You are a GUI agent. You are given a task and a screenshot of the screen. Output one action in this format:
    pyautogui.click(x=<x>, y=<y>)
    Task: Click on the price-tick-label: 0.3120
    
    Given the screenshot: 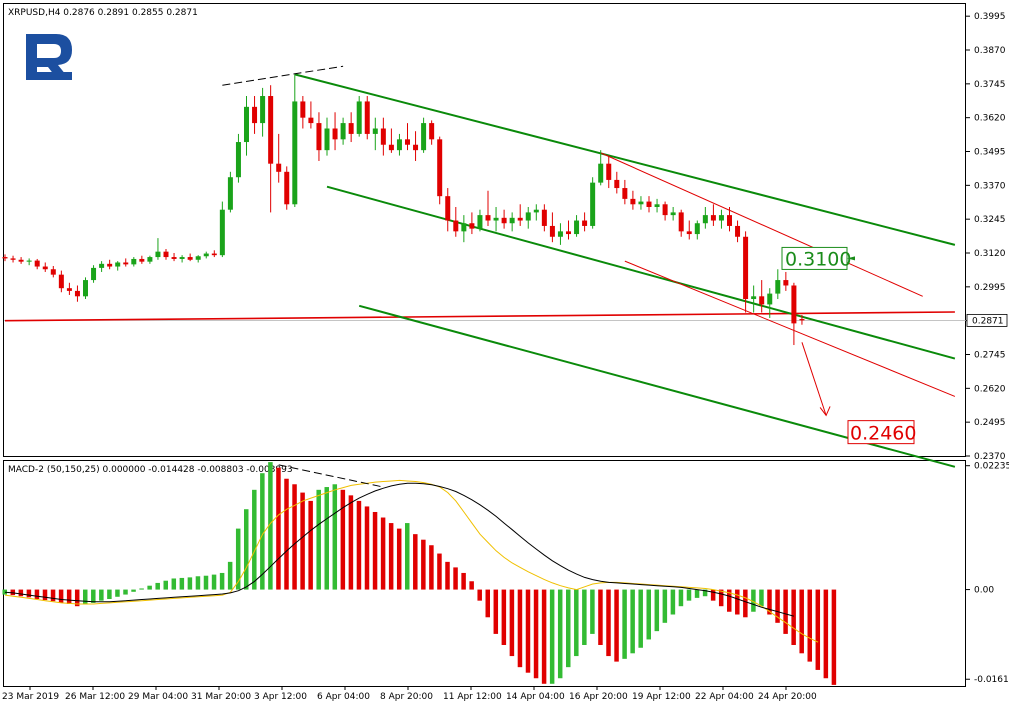 What is the action you would take?
    pyautogui.click(x=990, y=254)
    